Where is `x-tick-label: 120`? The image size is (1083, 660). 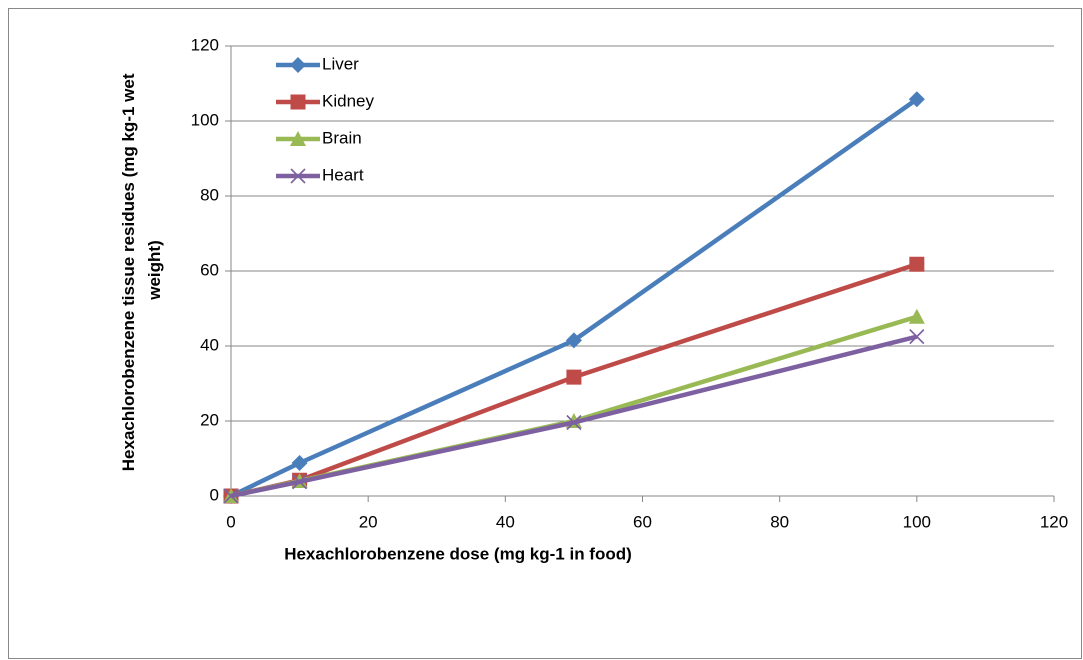
x-tick-label: 120 is located at coordinates (1054, 521).